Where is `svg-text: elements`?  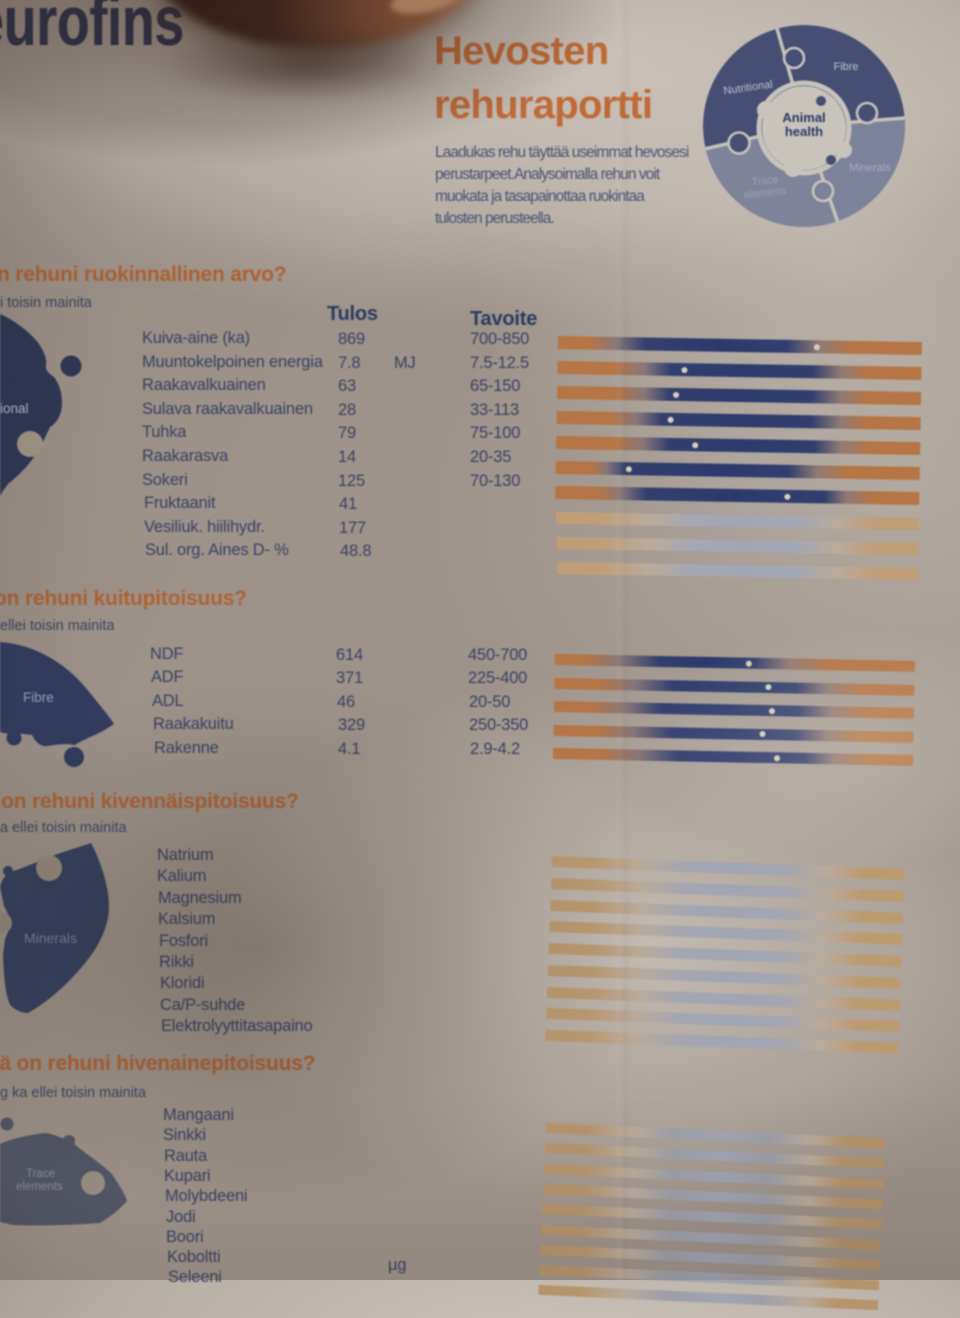
svg-text: elements is located at coordinates (39, 1187).